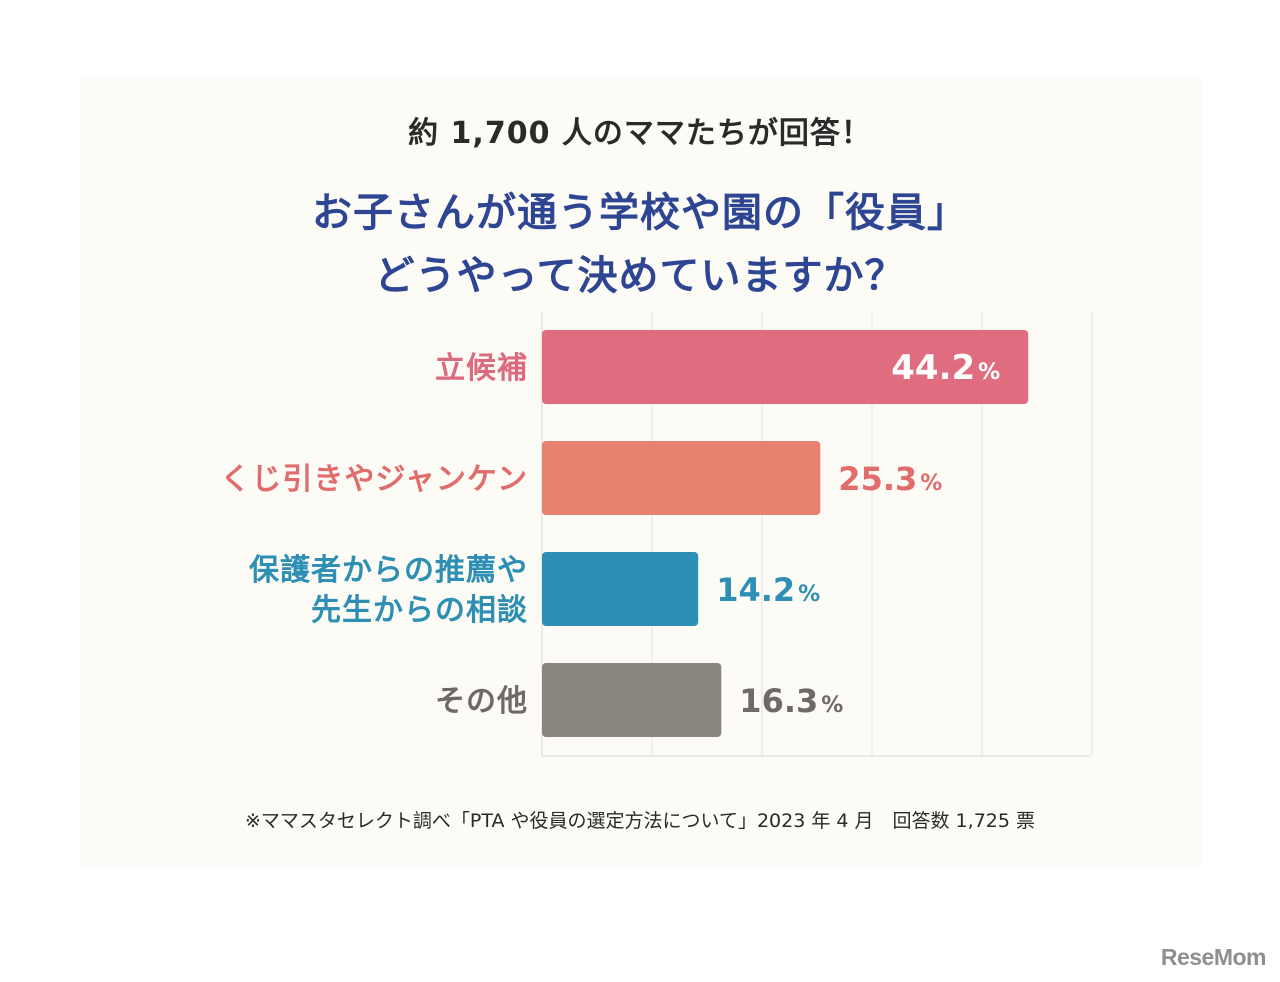 The width and height of the screenshot is (1280, 982). I want to click on category-label: 保護者からの推薦や, so click(388, 570).